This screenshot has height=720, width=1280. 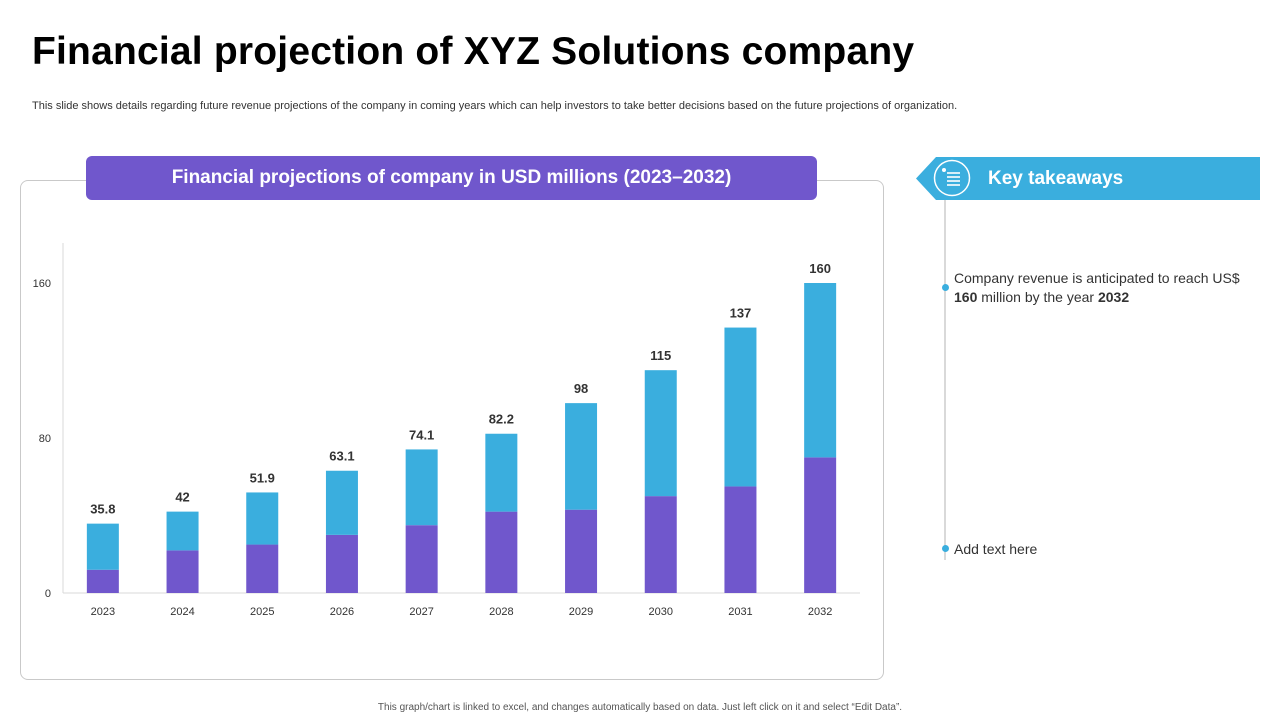 What do you see at coordinates (581, 388) in the screenshot?
I see `bar-total-label: 98` at bounding box center [581, 388].